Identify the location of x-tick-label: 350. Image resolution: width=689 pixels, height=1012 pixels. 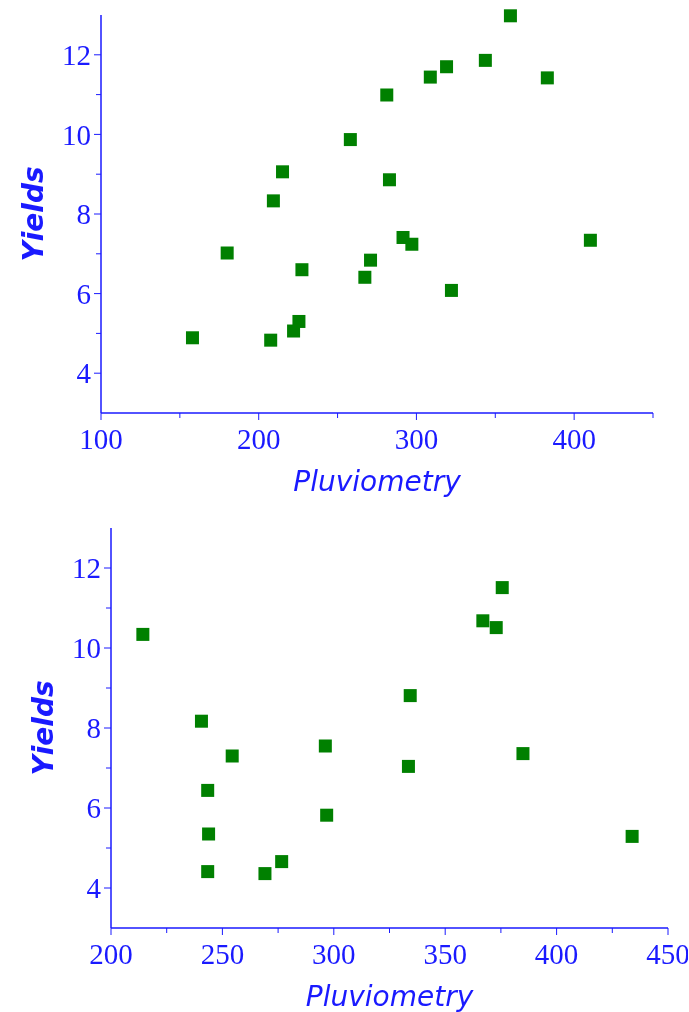
(445, 954).